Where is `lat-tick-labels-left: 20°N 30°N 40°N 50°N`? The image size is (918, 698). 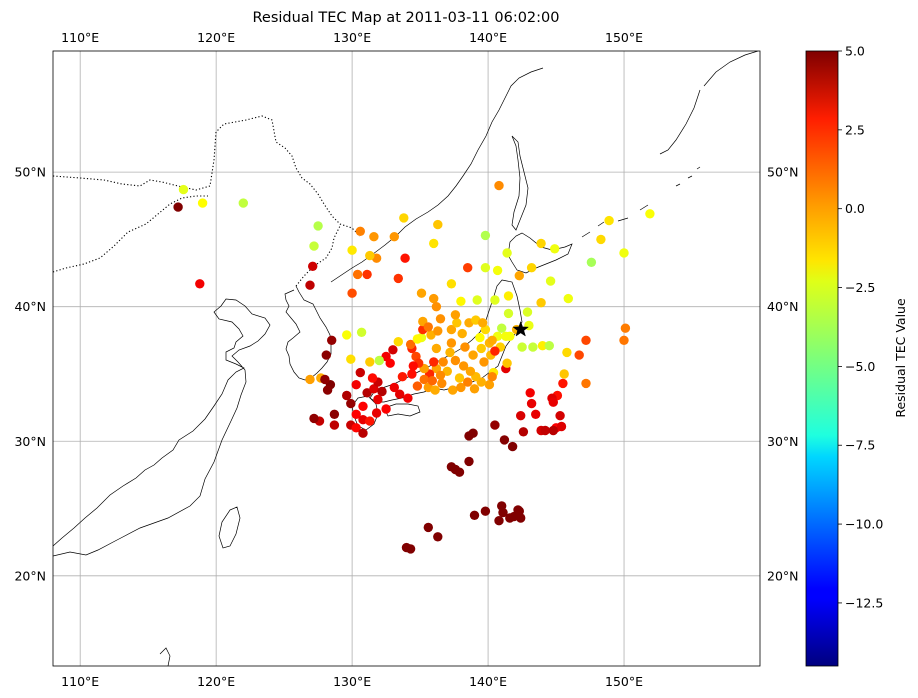
lat-tick-labels-left: 20°N 30°N 40°N 50°N is located at coordinates (30, 374).